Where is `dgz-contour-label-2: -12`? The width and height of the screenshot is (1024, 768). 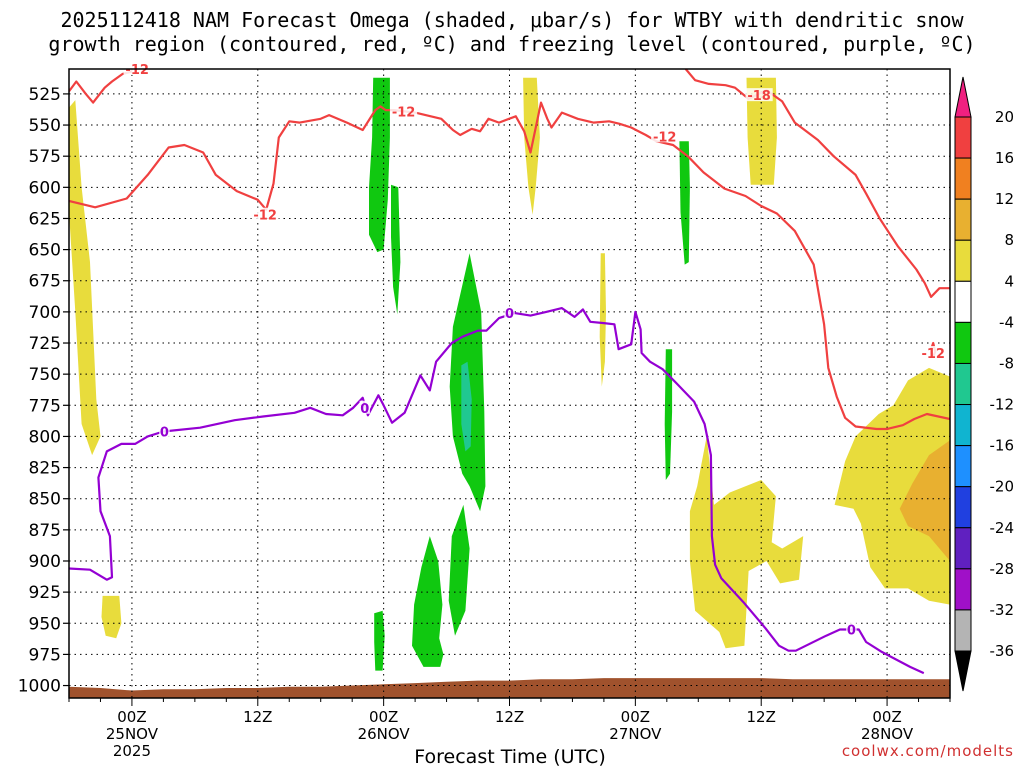
dgz-contour-label-2: -12 is located at coordinates (665, 137).